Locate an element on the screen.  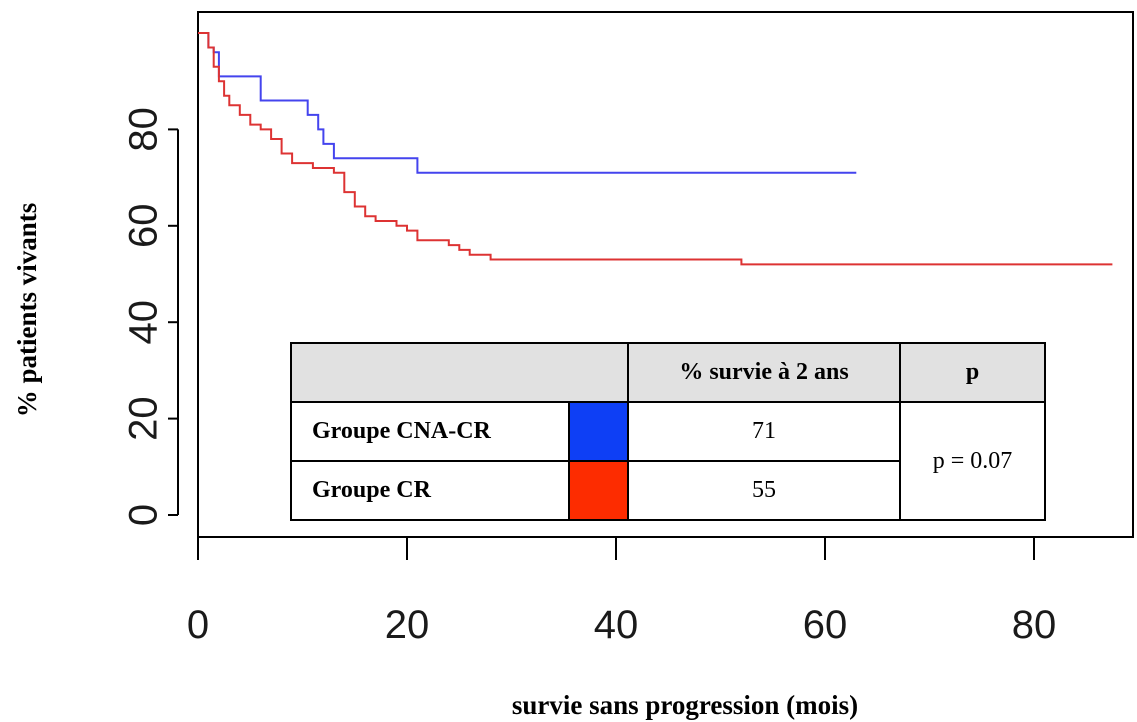
table-row: Groupe CNA-CR 71 p = 0.07 is located at coordinates (668, 461).